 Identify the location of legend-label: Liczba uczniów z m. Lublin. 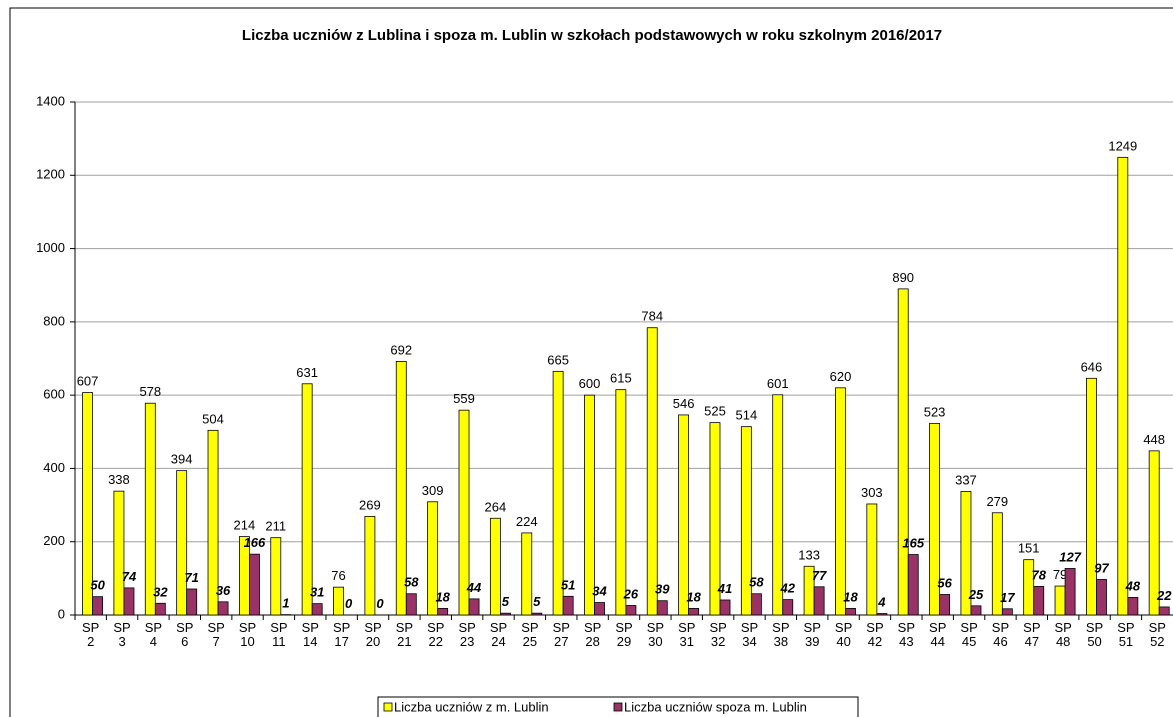
(471, 706).